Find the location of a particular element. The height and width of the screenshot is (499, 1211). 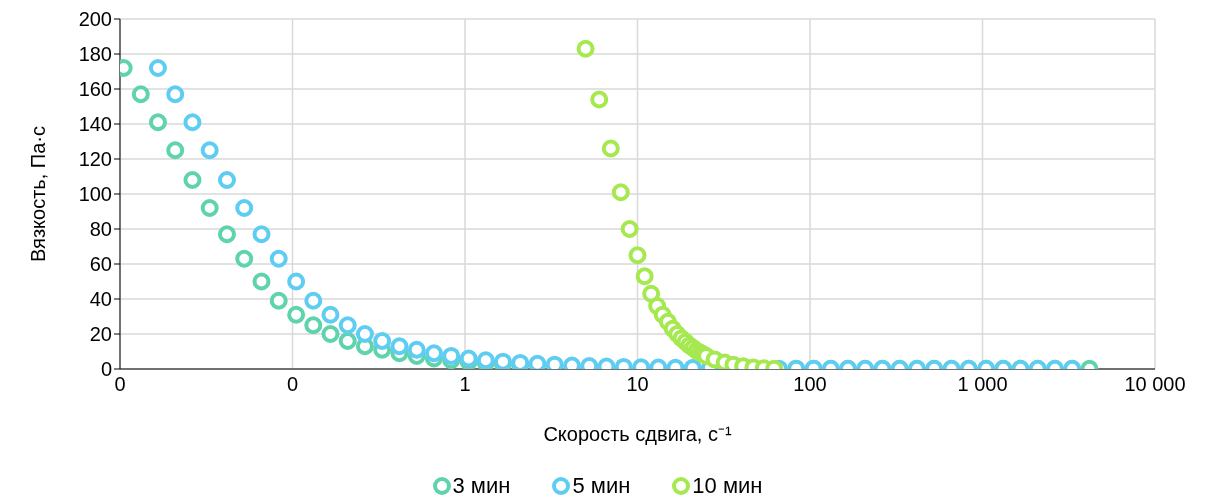

y-tick-label: 0 is located at coordinates (106, 369).